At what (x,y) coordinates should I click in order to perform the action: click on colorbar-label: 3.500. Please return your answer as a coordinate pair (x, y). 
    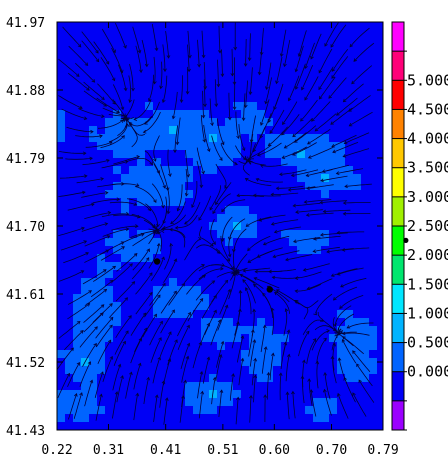
    Looking at the image, I should click on (427, 168).